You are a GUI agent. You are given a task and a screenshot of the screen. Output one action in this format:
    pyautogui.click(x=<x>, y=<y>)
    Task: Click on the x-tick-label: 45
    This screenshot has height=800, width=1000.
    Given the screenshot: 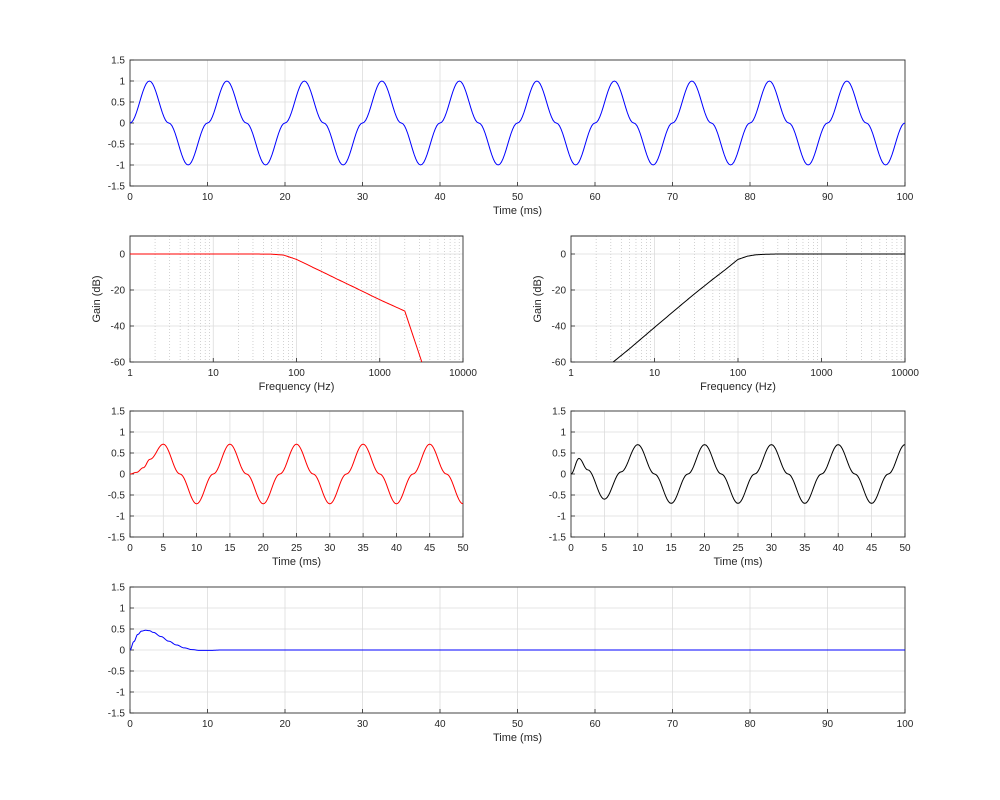 What is the action you would take?
    pyautogui.click(x=430, y=548)
    